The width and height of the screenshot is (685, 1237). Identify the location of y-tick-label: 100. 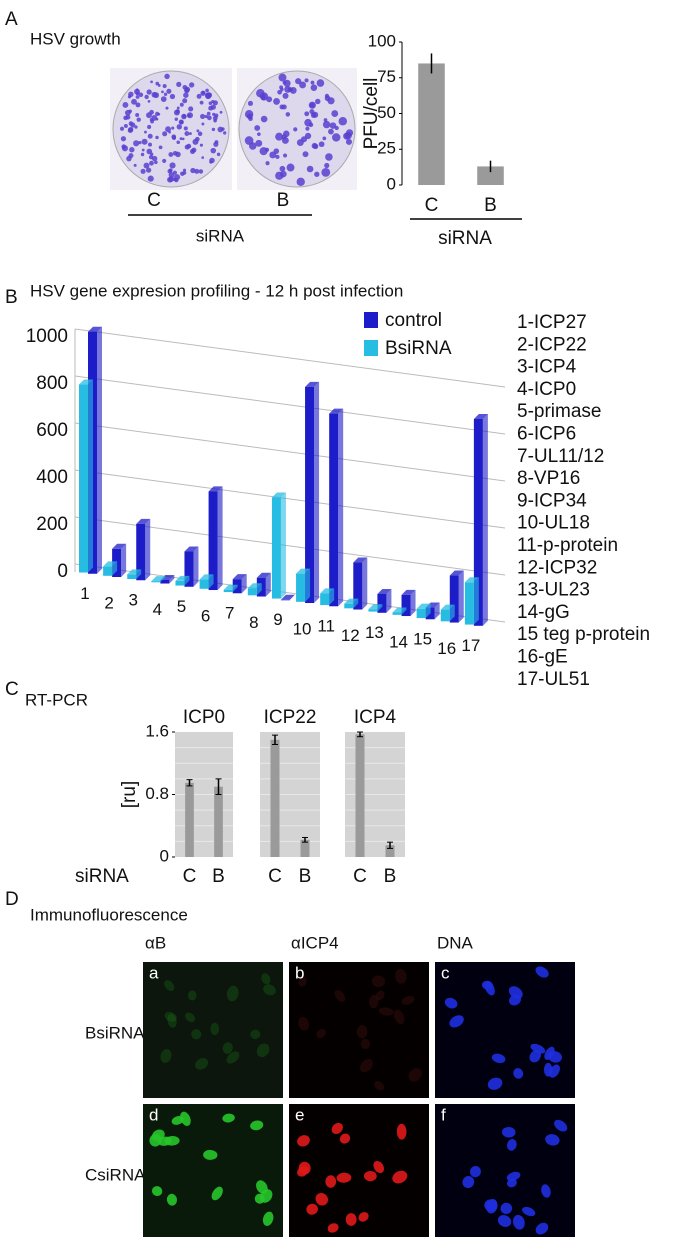
(382, 40).